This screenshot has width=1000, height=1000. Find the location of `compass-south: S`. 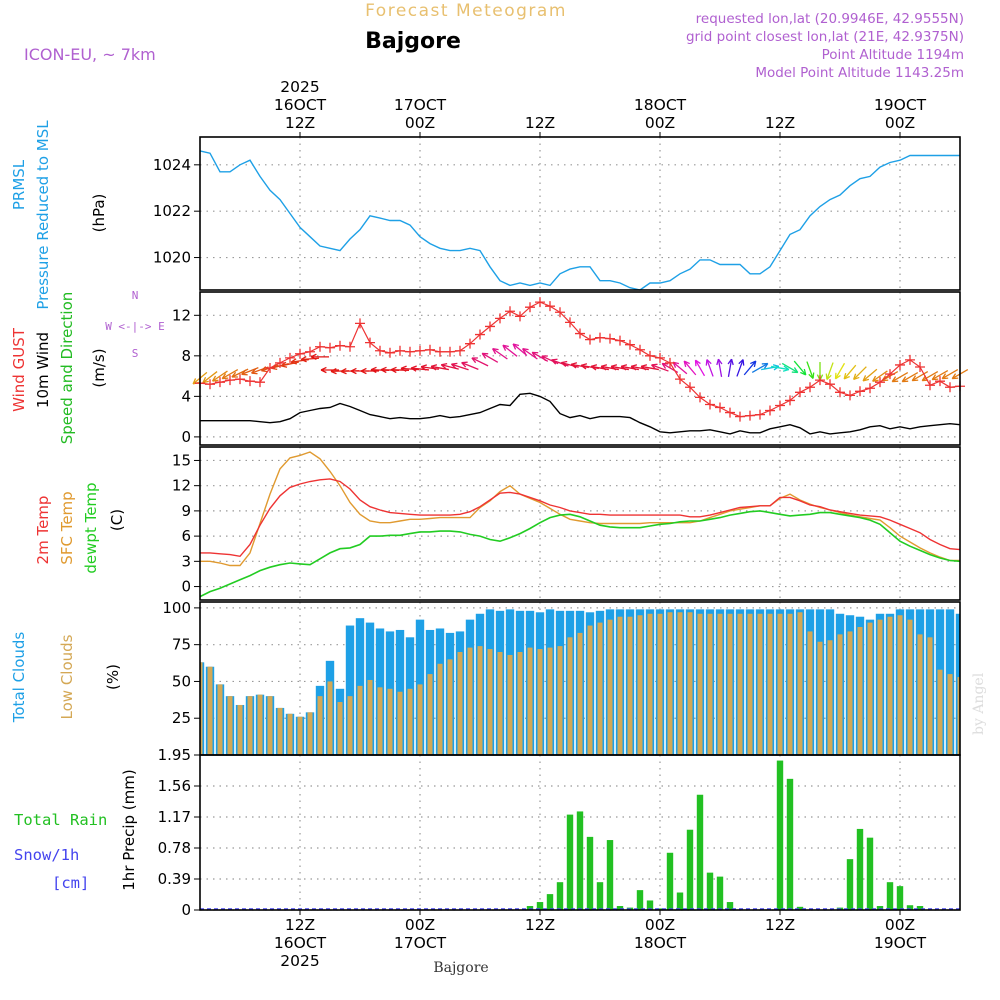

compass-south: S is located at coordinates (135, 353).